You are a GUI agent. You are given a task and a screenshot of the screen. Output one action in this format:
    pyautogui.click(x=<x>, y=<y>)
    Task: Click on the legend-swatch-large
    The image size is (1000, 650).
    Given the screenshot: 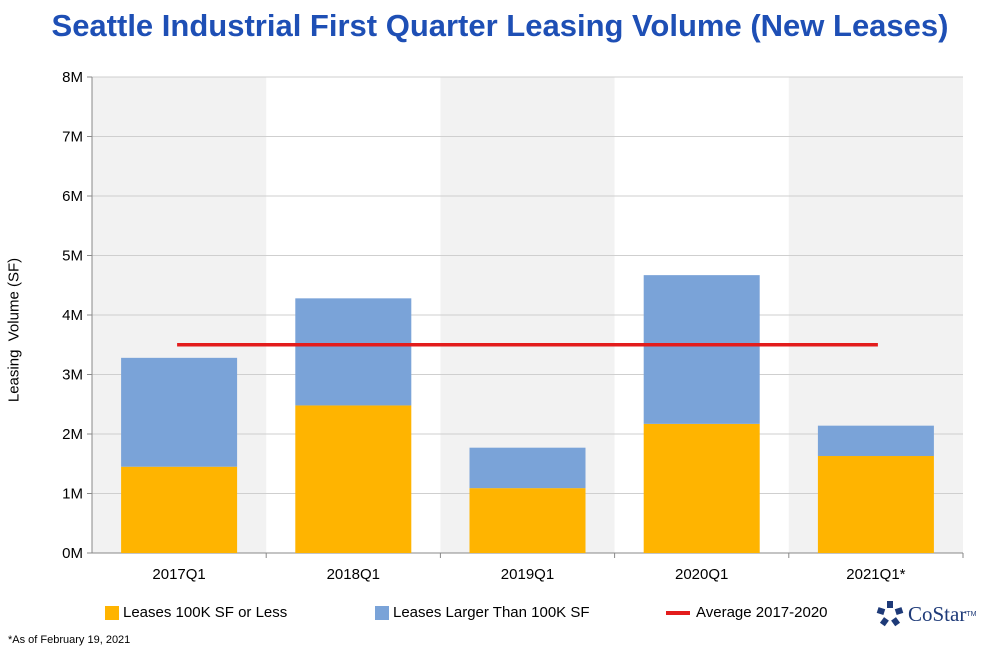 What is the action you would take?
    pyautogui.click(x=382, y=612)
    